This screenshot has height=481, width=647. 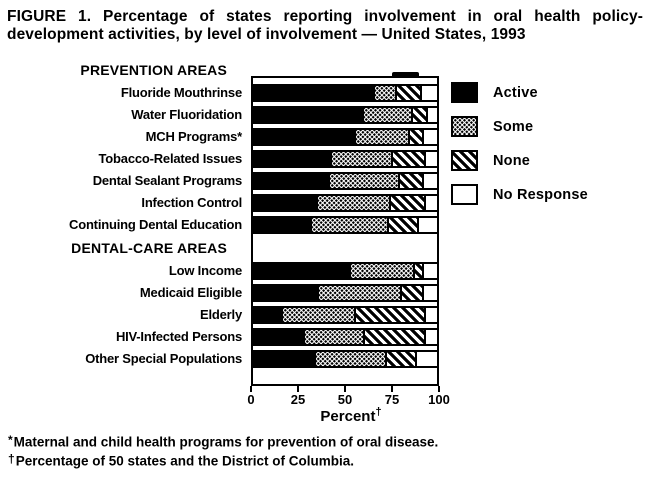 What do you see at coordinates (540, 194) in the screenshot?
I see `legend-label: No Response` at bounding box center [540, 194].